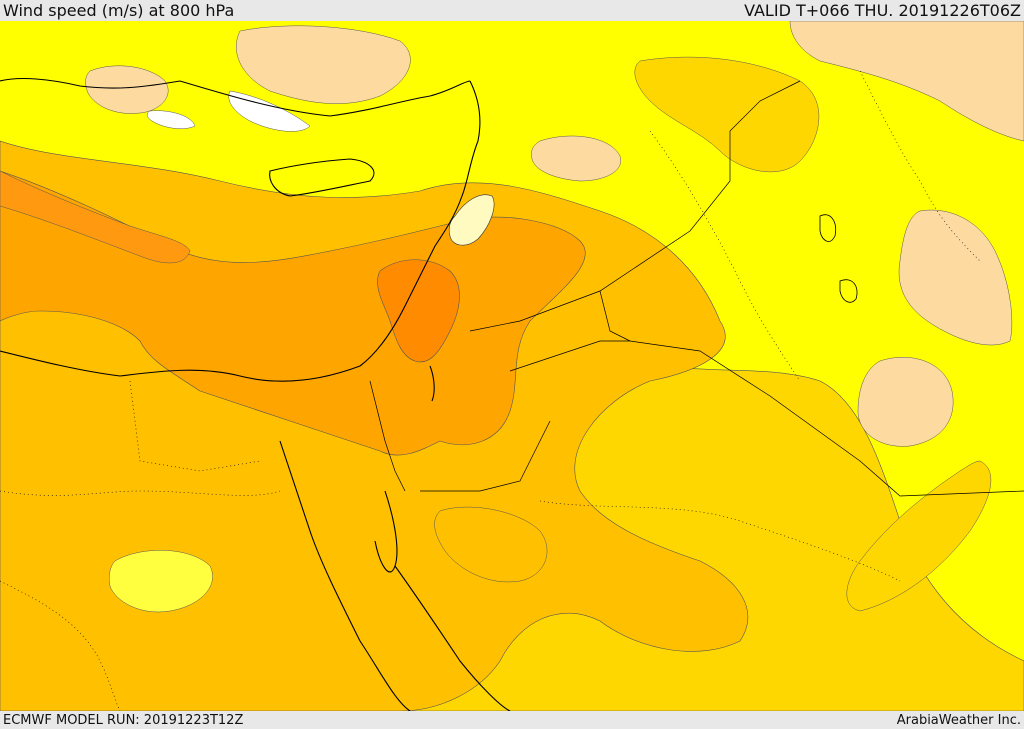 The height and width of the screenshot is (729, 1024). I want to click on field-peach-east, so click(955, 277).